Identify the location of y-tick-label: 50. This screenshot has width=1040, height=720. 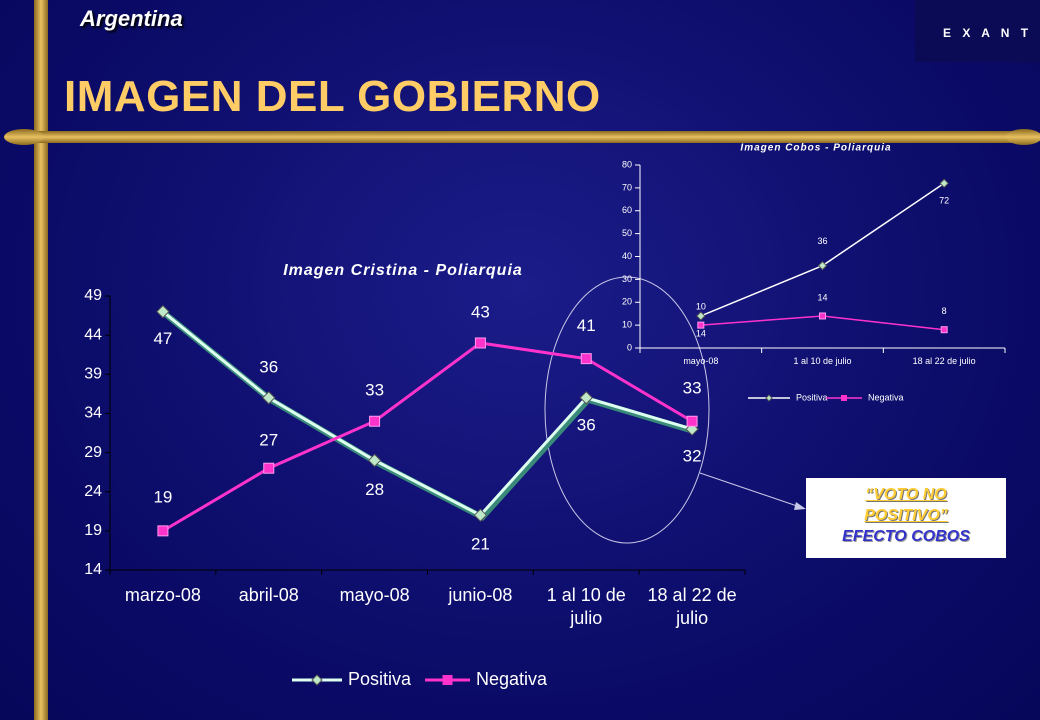
(627, 233).